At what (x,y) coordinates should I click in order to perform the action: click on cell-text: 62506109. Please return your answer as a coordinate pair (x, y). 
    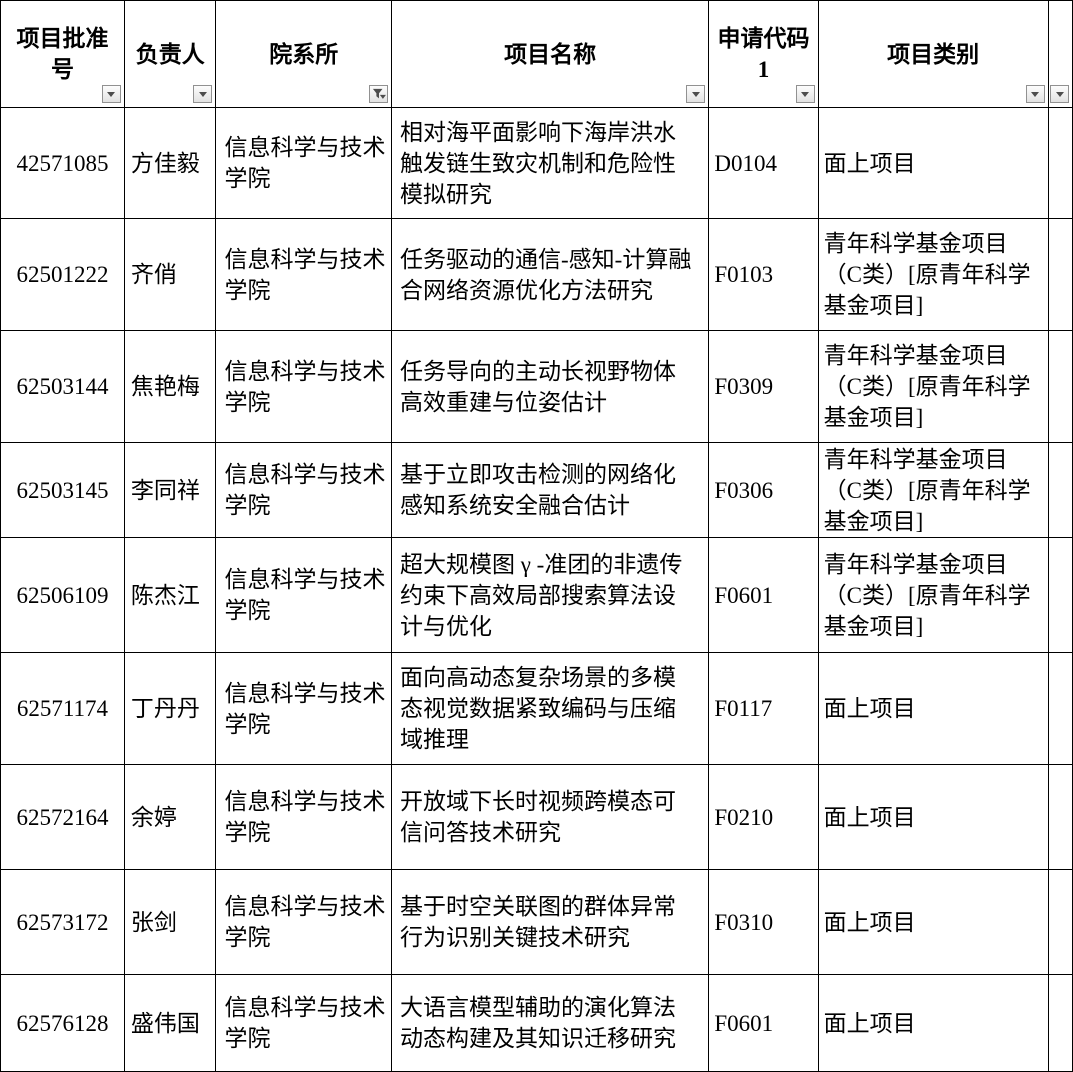
    Looking at the image, I should click on (62, 595).